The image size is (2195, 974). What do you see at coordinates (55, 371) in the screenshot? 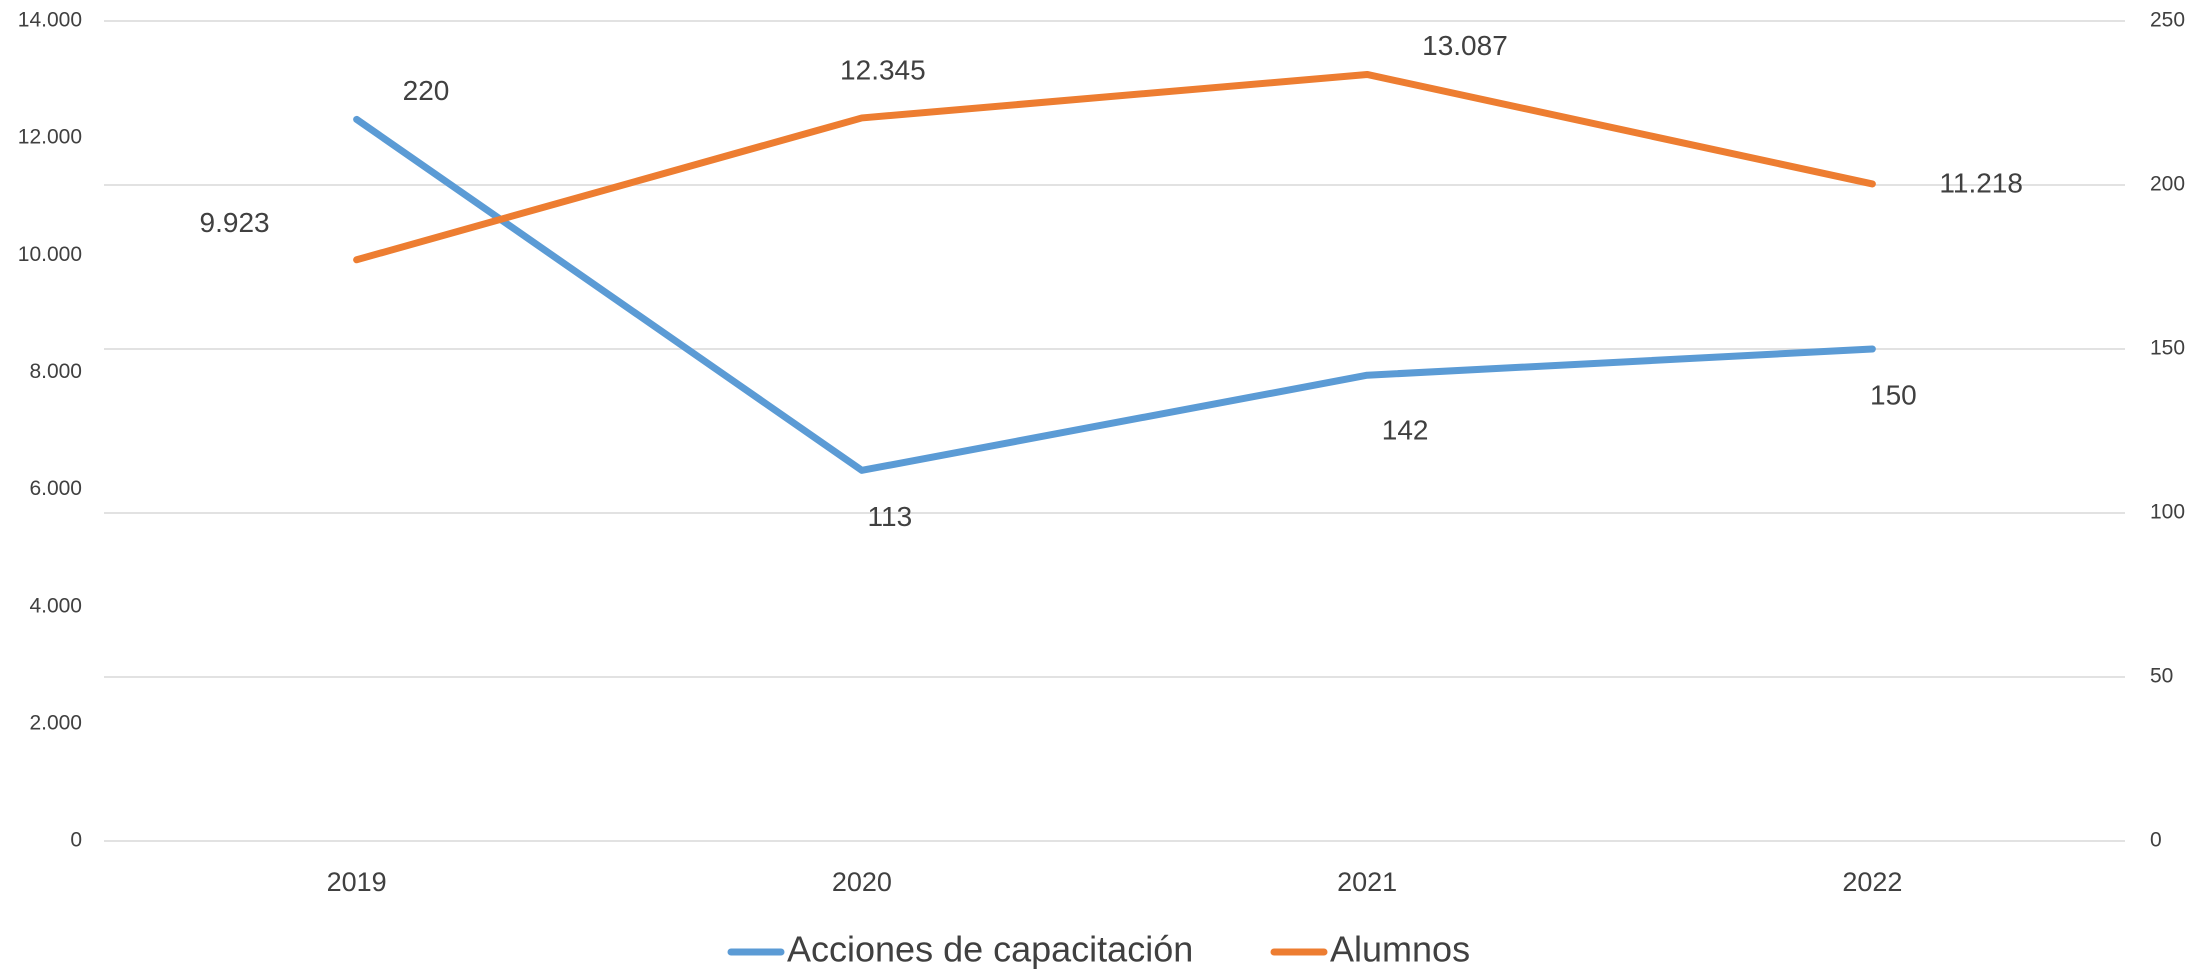
I see `y-tick-label: 8.000` at bounding box center [55, 371].